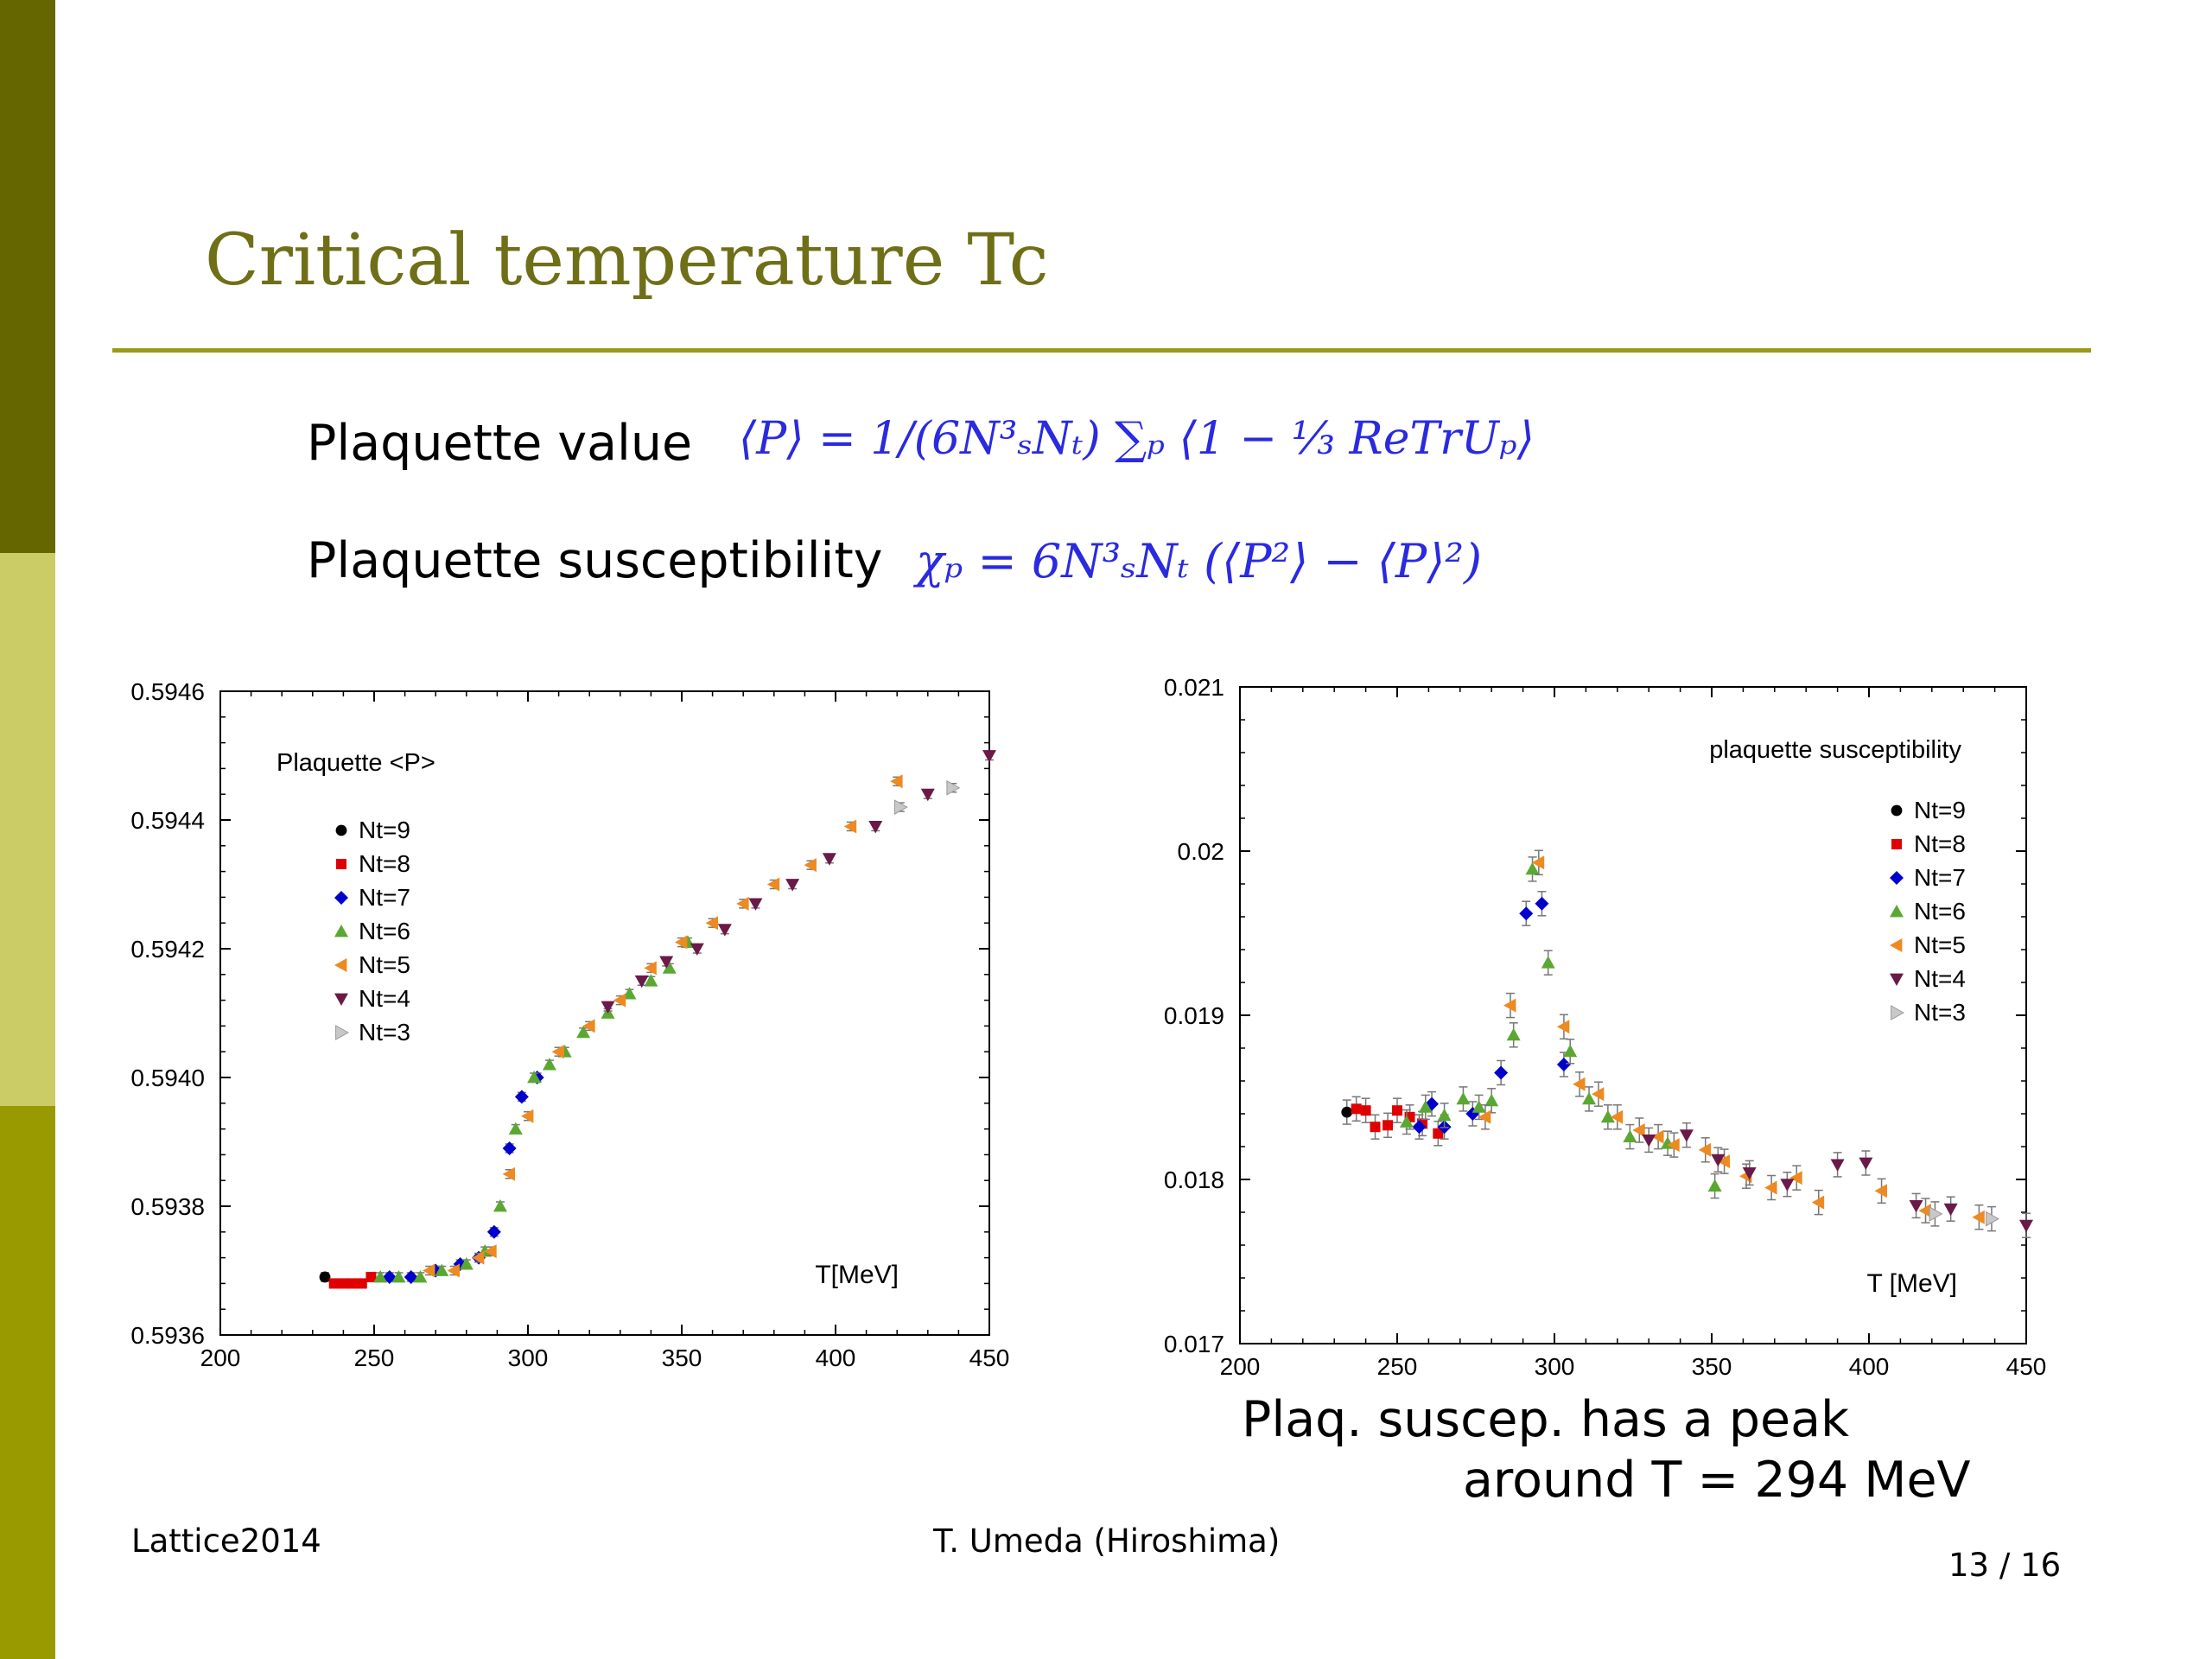  What do you see at coordinates (355, 763) in the screenshot?
I see `chart-title: Plaquette <P>` at bounding box center [355, 763].